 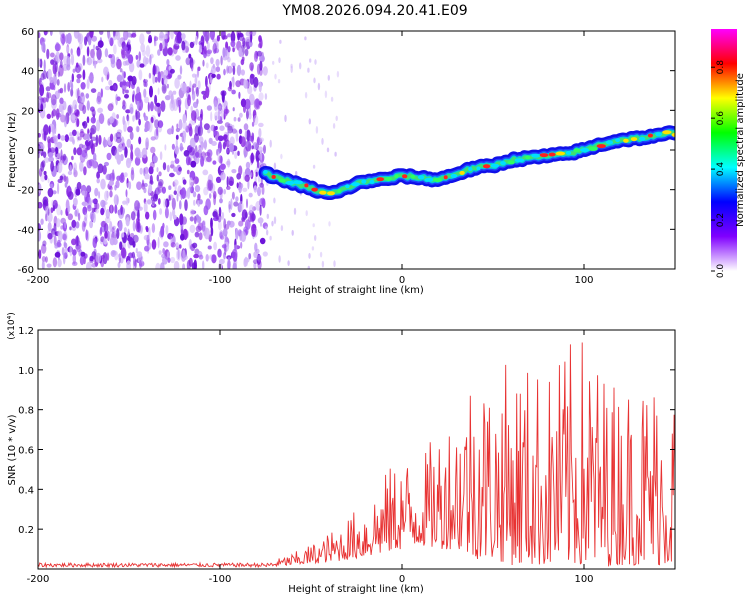 What do you see at coordinates (302, 152) in the screenshot?
I see `spectrogram-sparse-blobs` at bounding box center [302, 152].